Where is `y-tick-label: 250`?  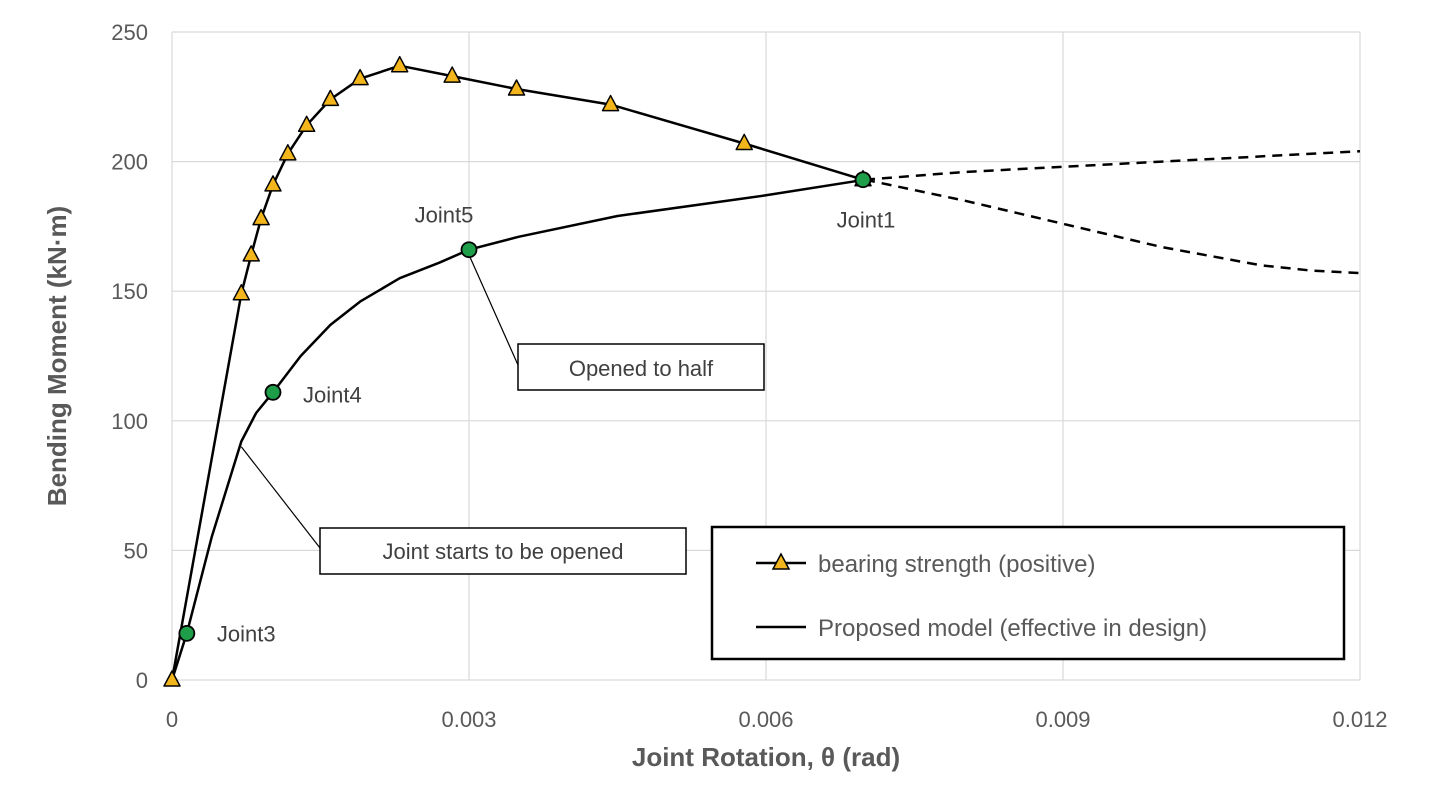 y-tick-label: 250 is located at coordinates (129, 32).